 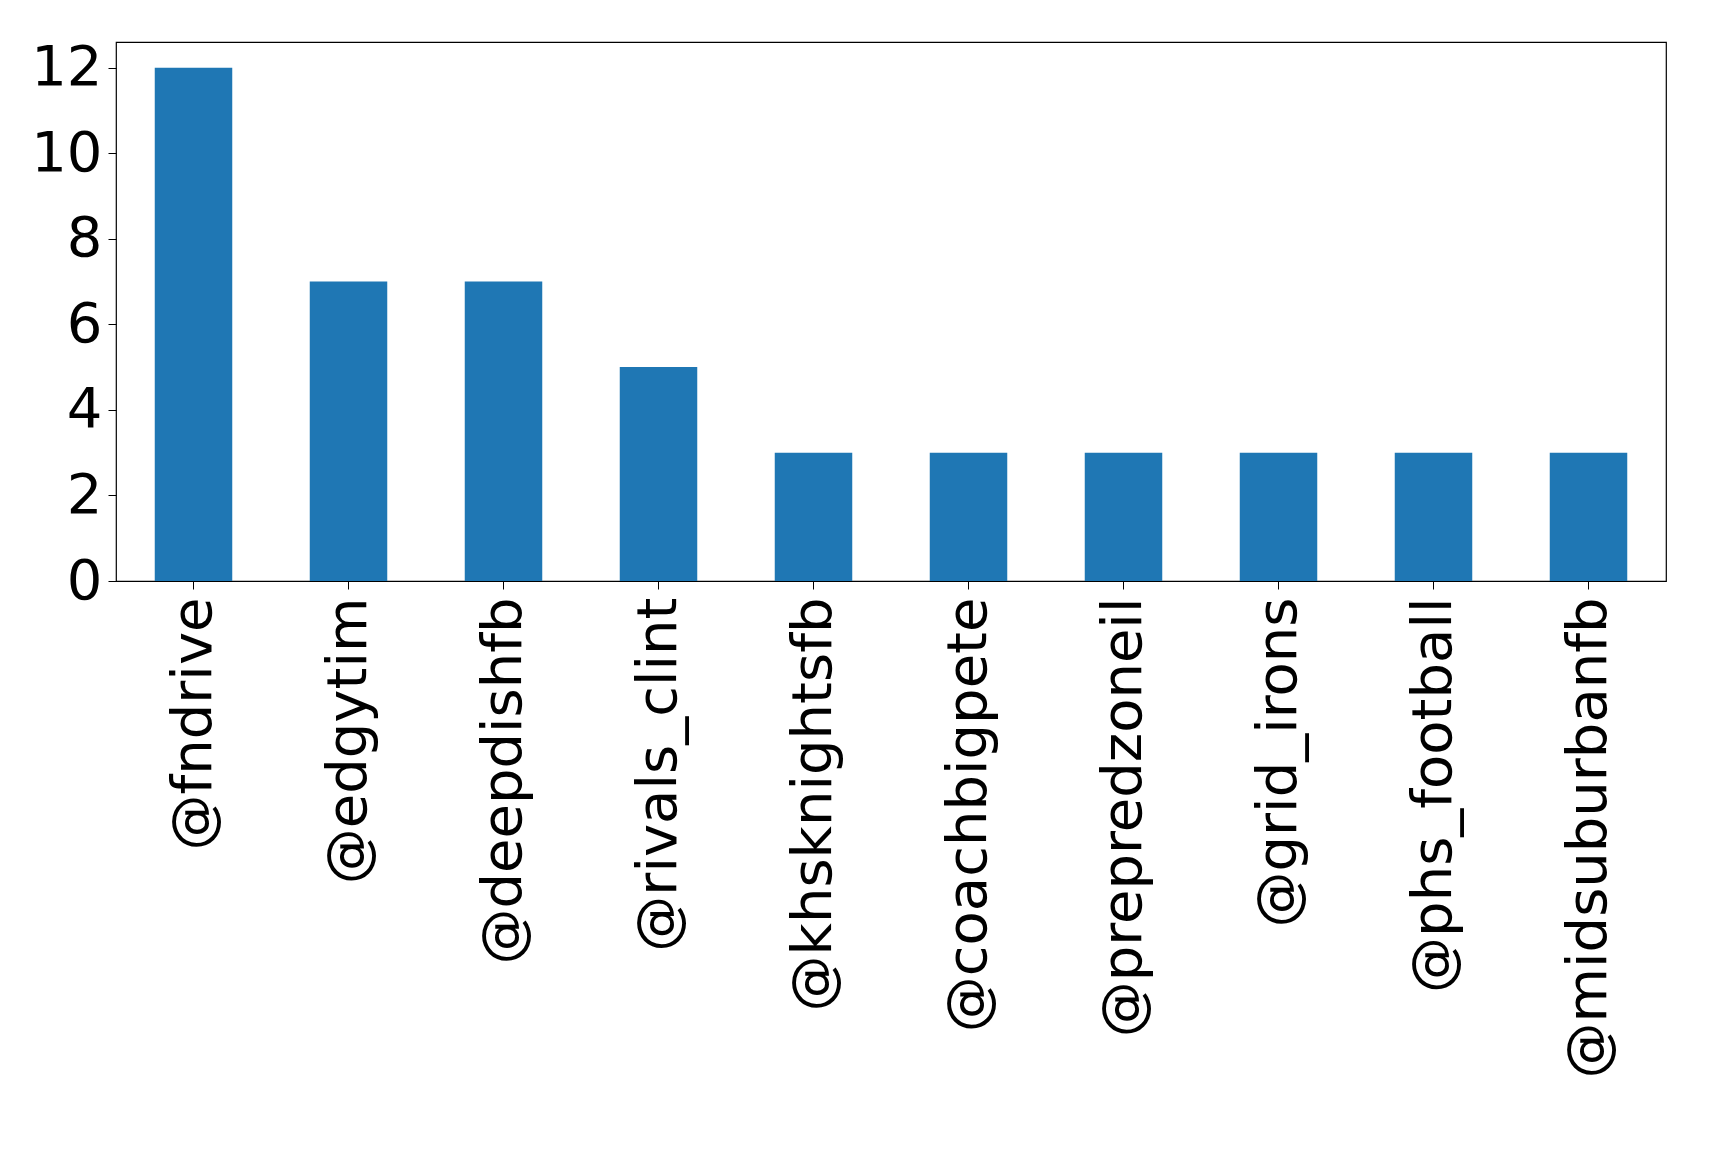 What do you see at coordinates (84, 237) in the screenshot?
I see `y-tick-label: 8` at bounding box center [84, 237].